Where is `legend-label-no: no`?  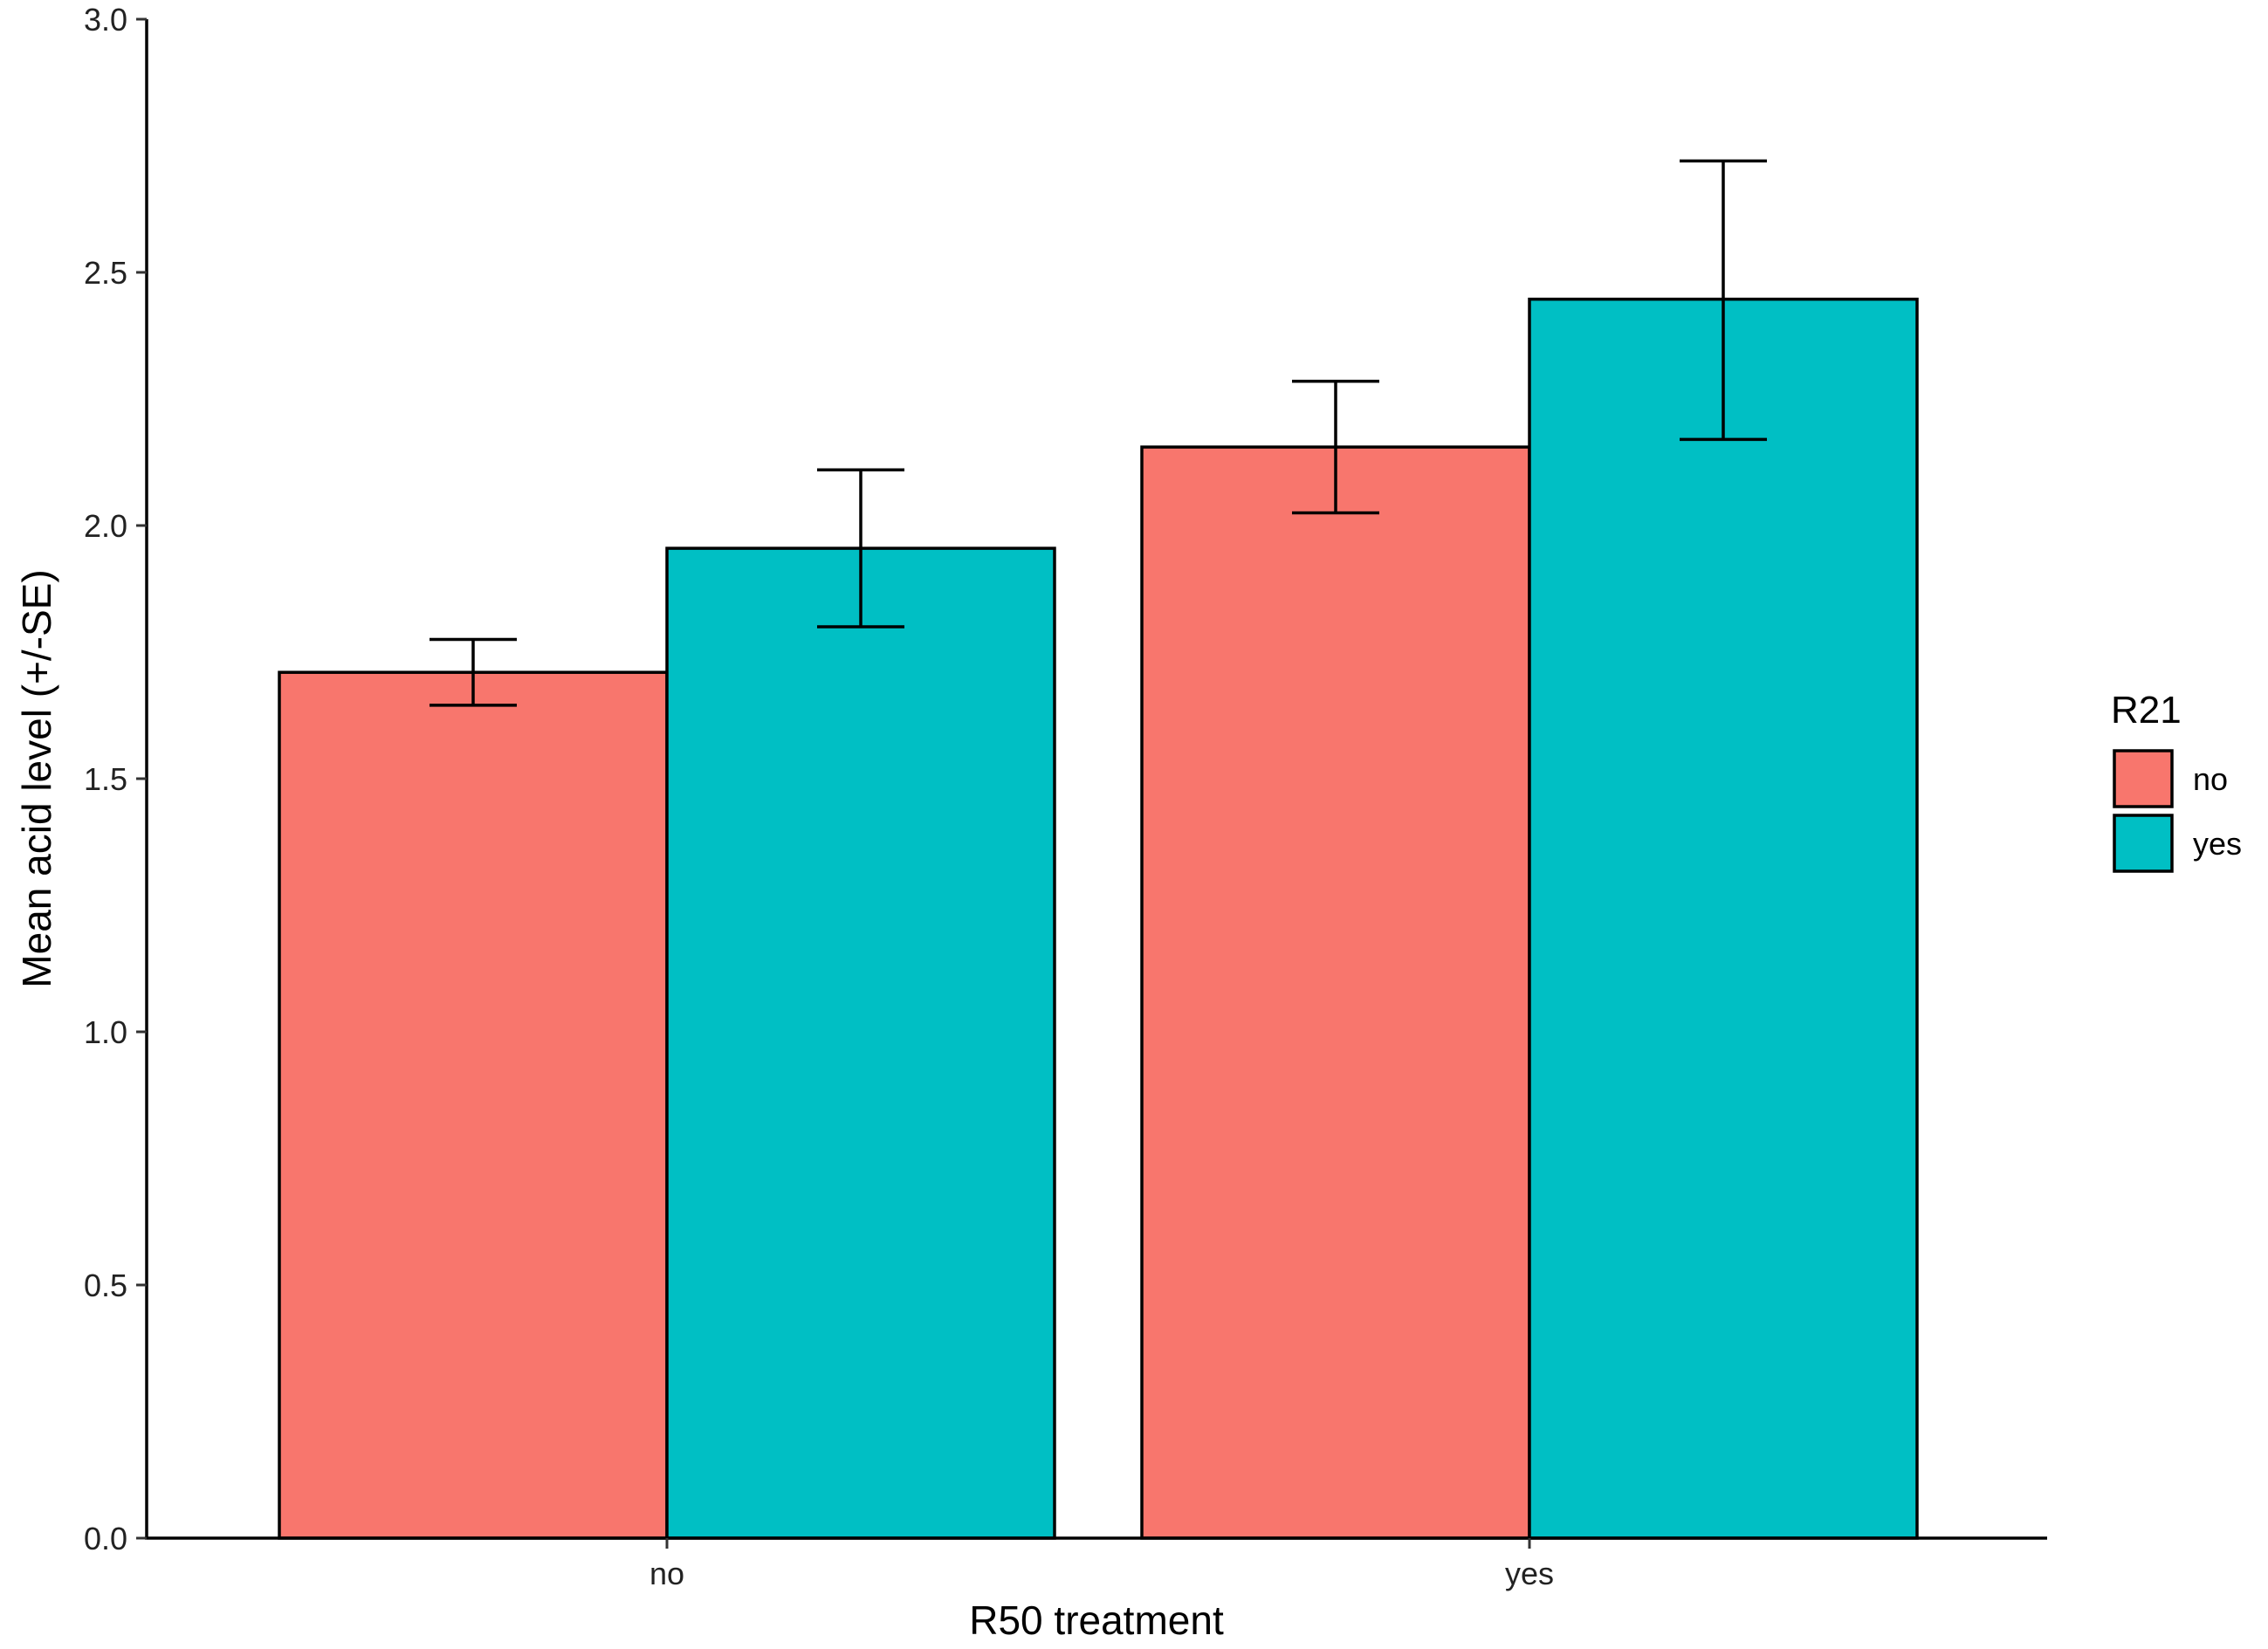
legend-label-no: no is located at coordinates (2211, 779).